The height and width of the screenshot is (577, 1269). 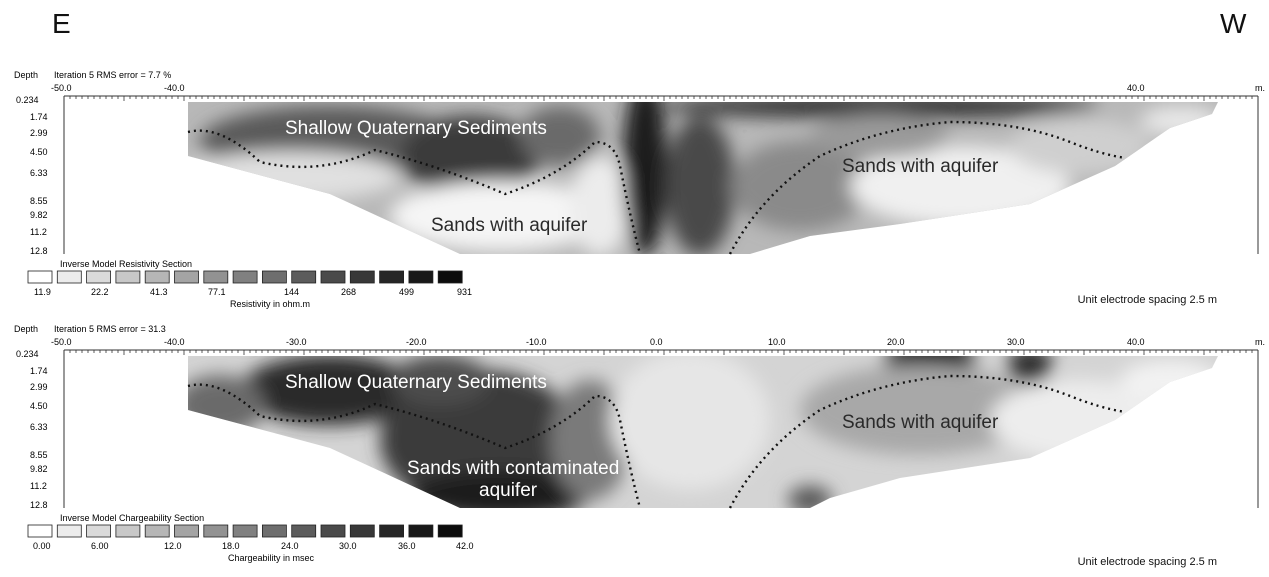 What do you see at coordinates (407, 546) in the screenshot?
I see `legend-value: 36.0` at bounding box center [407, 546].